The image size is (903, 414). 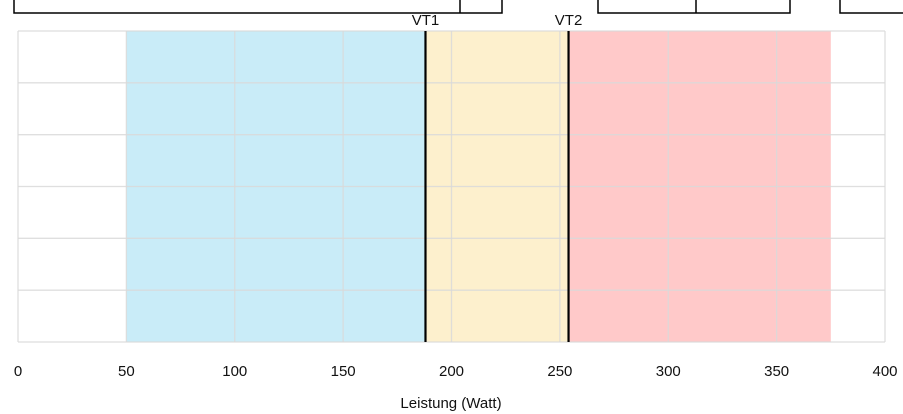 I want to click on x-tick-label: 150, so click(x=343, y=371).